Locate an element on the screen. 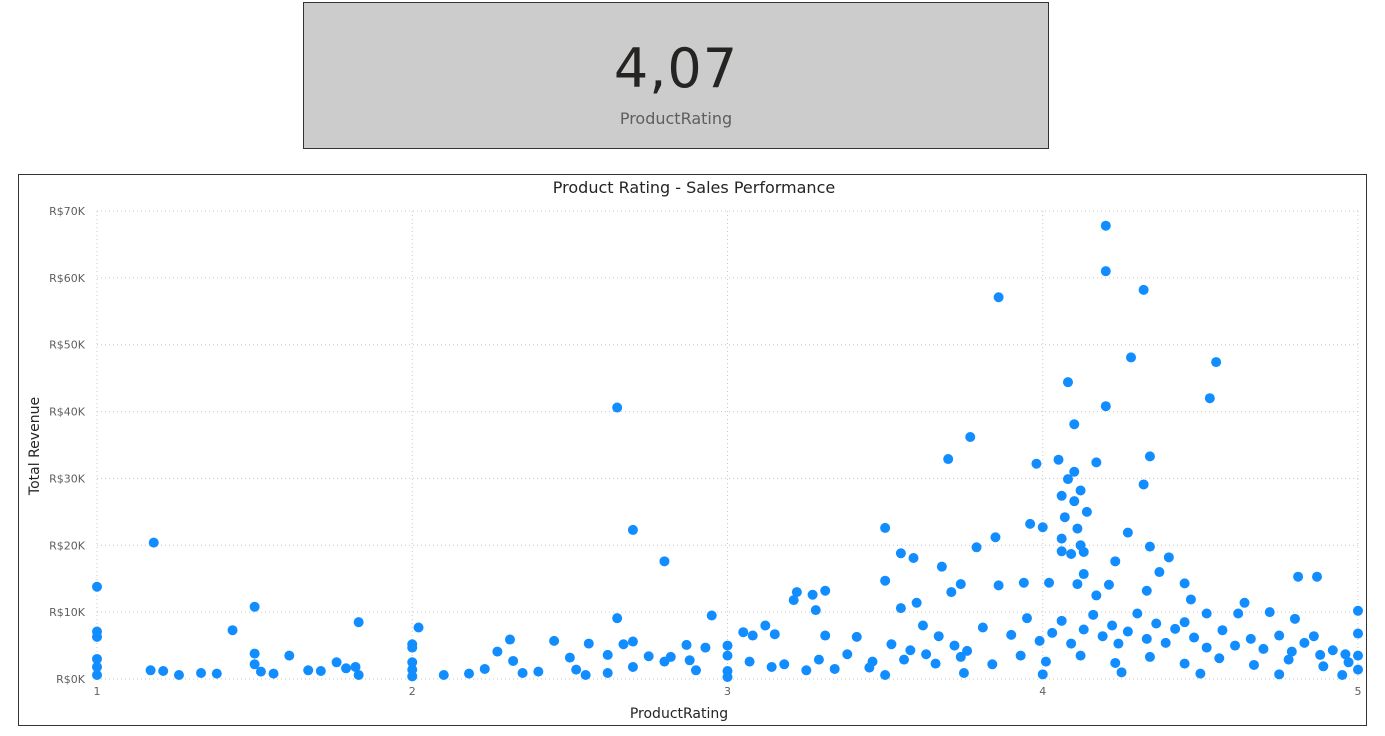  kpi-card: 4,07 ProductRating is located at coordinates (676, 75).